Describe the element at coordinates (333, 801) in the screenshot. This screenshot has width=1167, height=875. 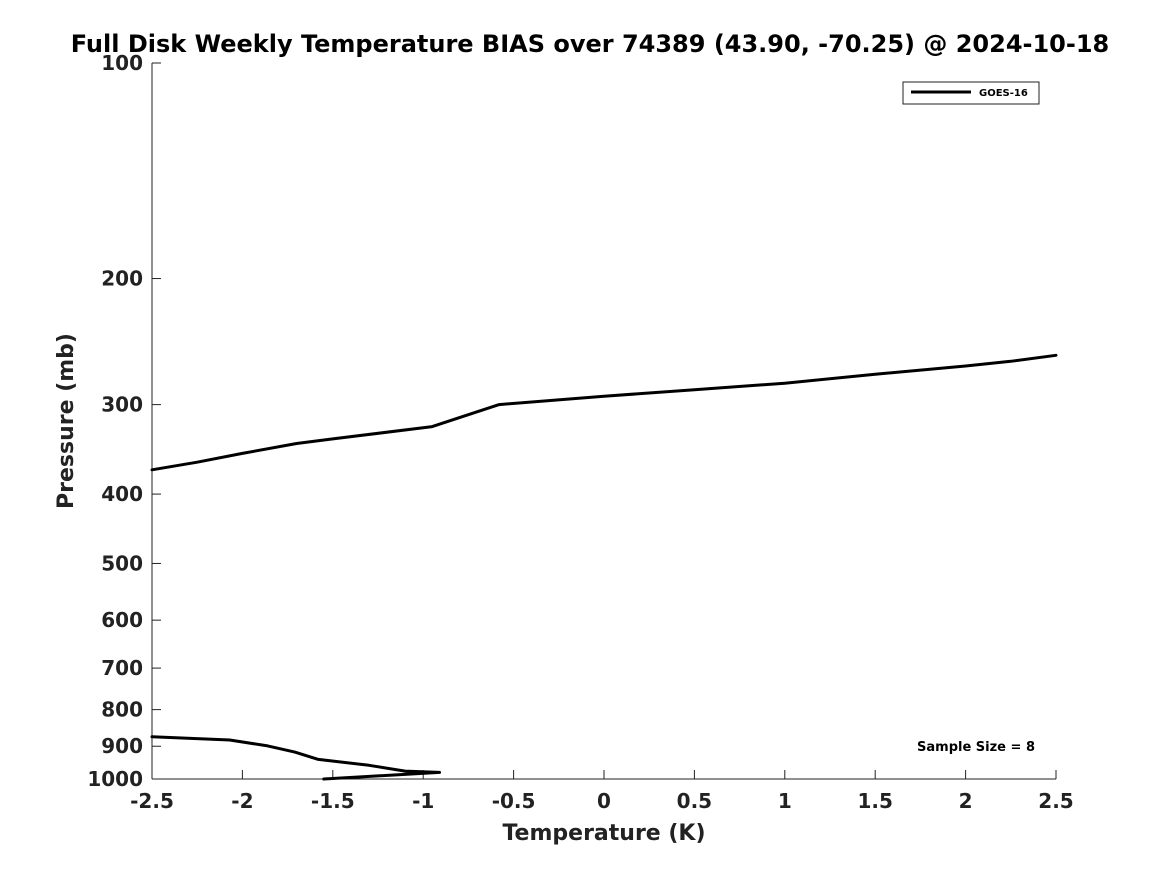
I see `x-tick-label: -1.5` at that location.